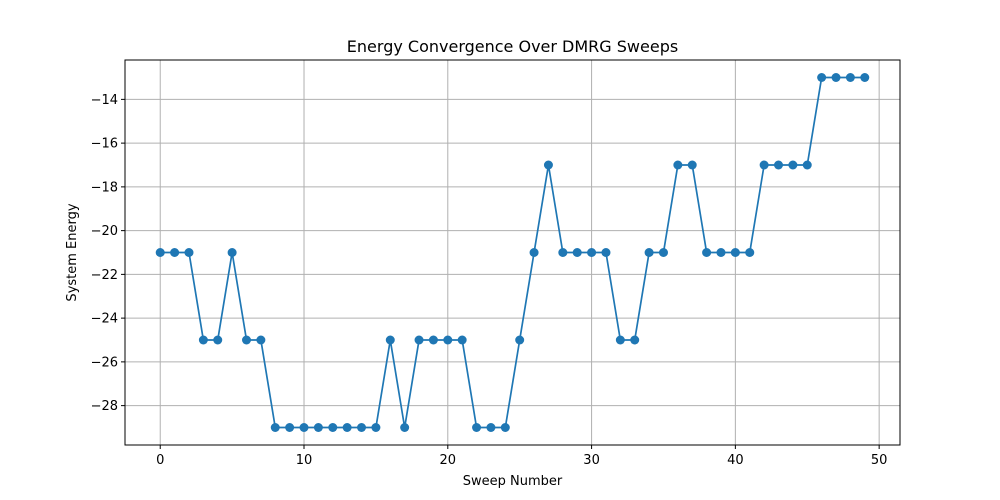 This screenshot has height=500, width=1000. Describe the element at coordinates (104, 406) in the screenshot. I see `y-tick-label: −28` at that location.